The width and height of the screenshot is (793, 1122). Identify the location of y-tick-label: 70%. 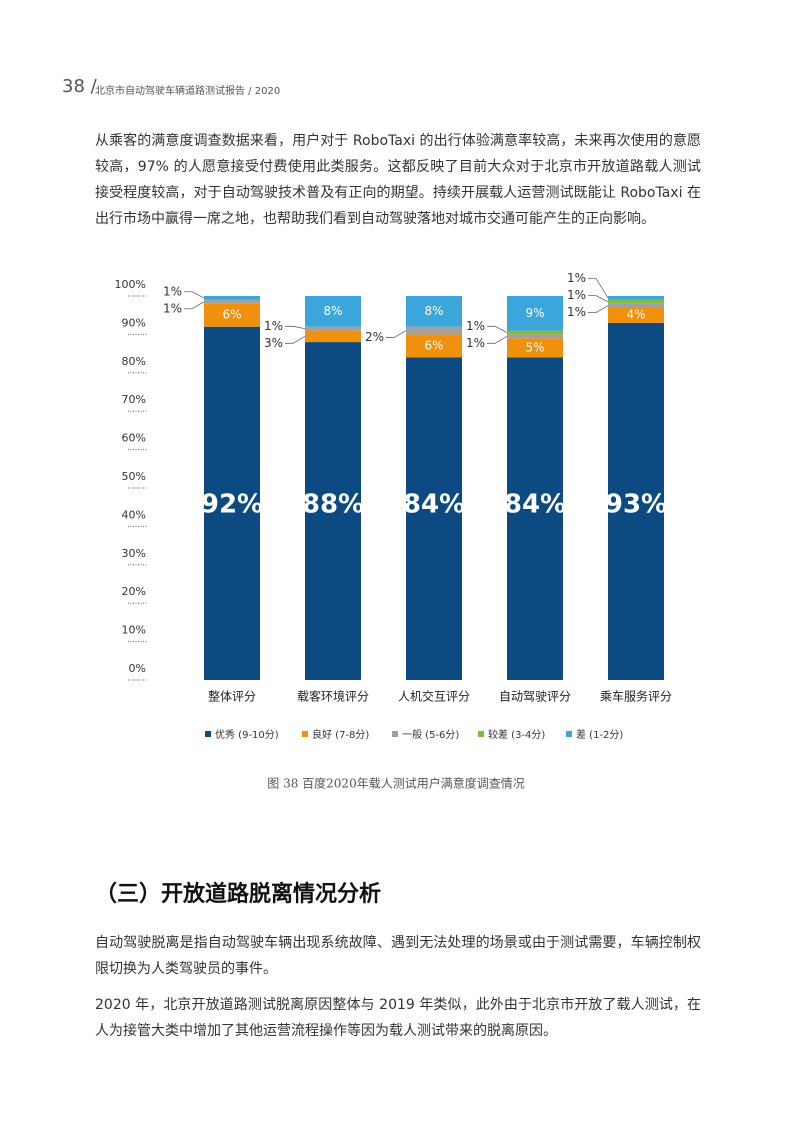
(134, 399).